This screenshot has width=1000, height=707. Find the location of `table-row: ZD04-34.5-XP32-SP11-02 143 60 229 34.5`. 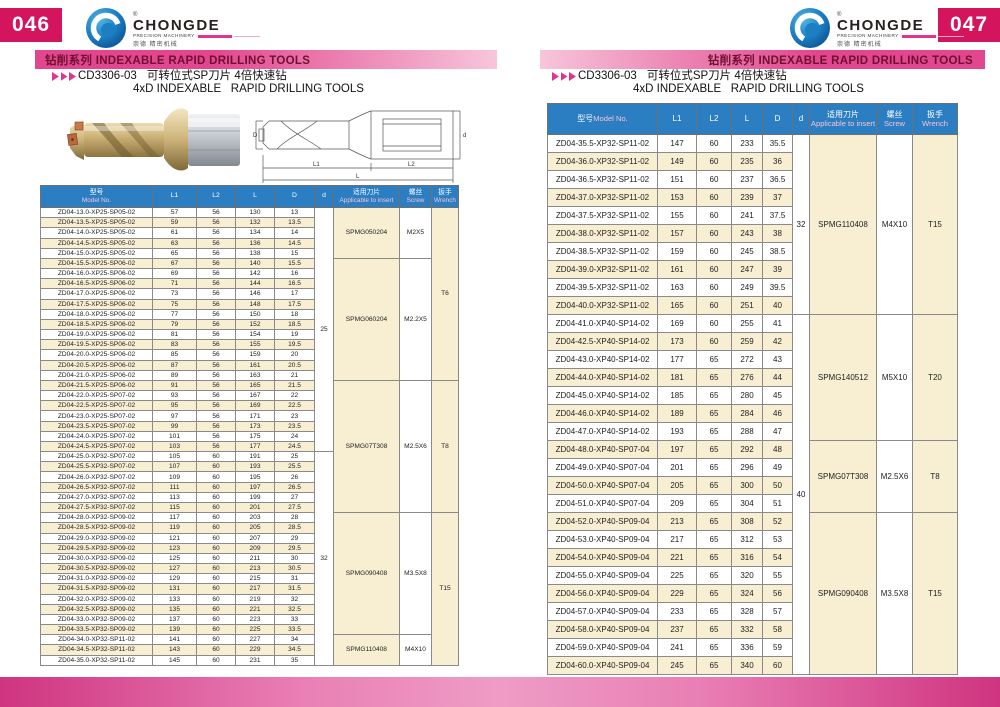

table-row: ZD04-34.5-XP32-SP11-02 143 60 229 34.5 is located at coordinates (249, 650).